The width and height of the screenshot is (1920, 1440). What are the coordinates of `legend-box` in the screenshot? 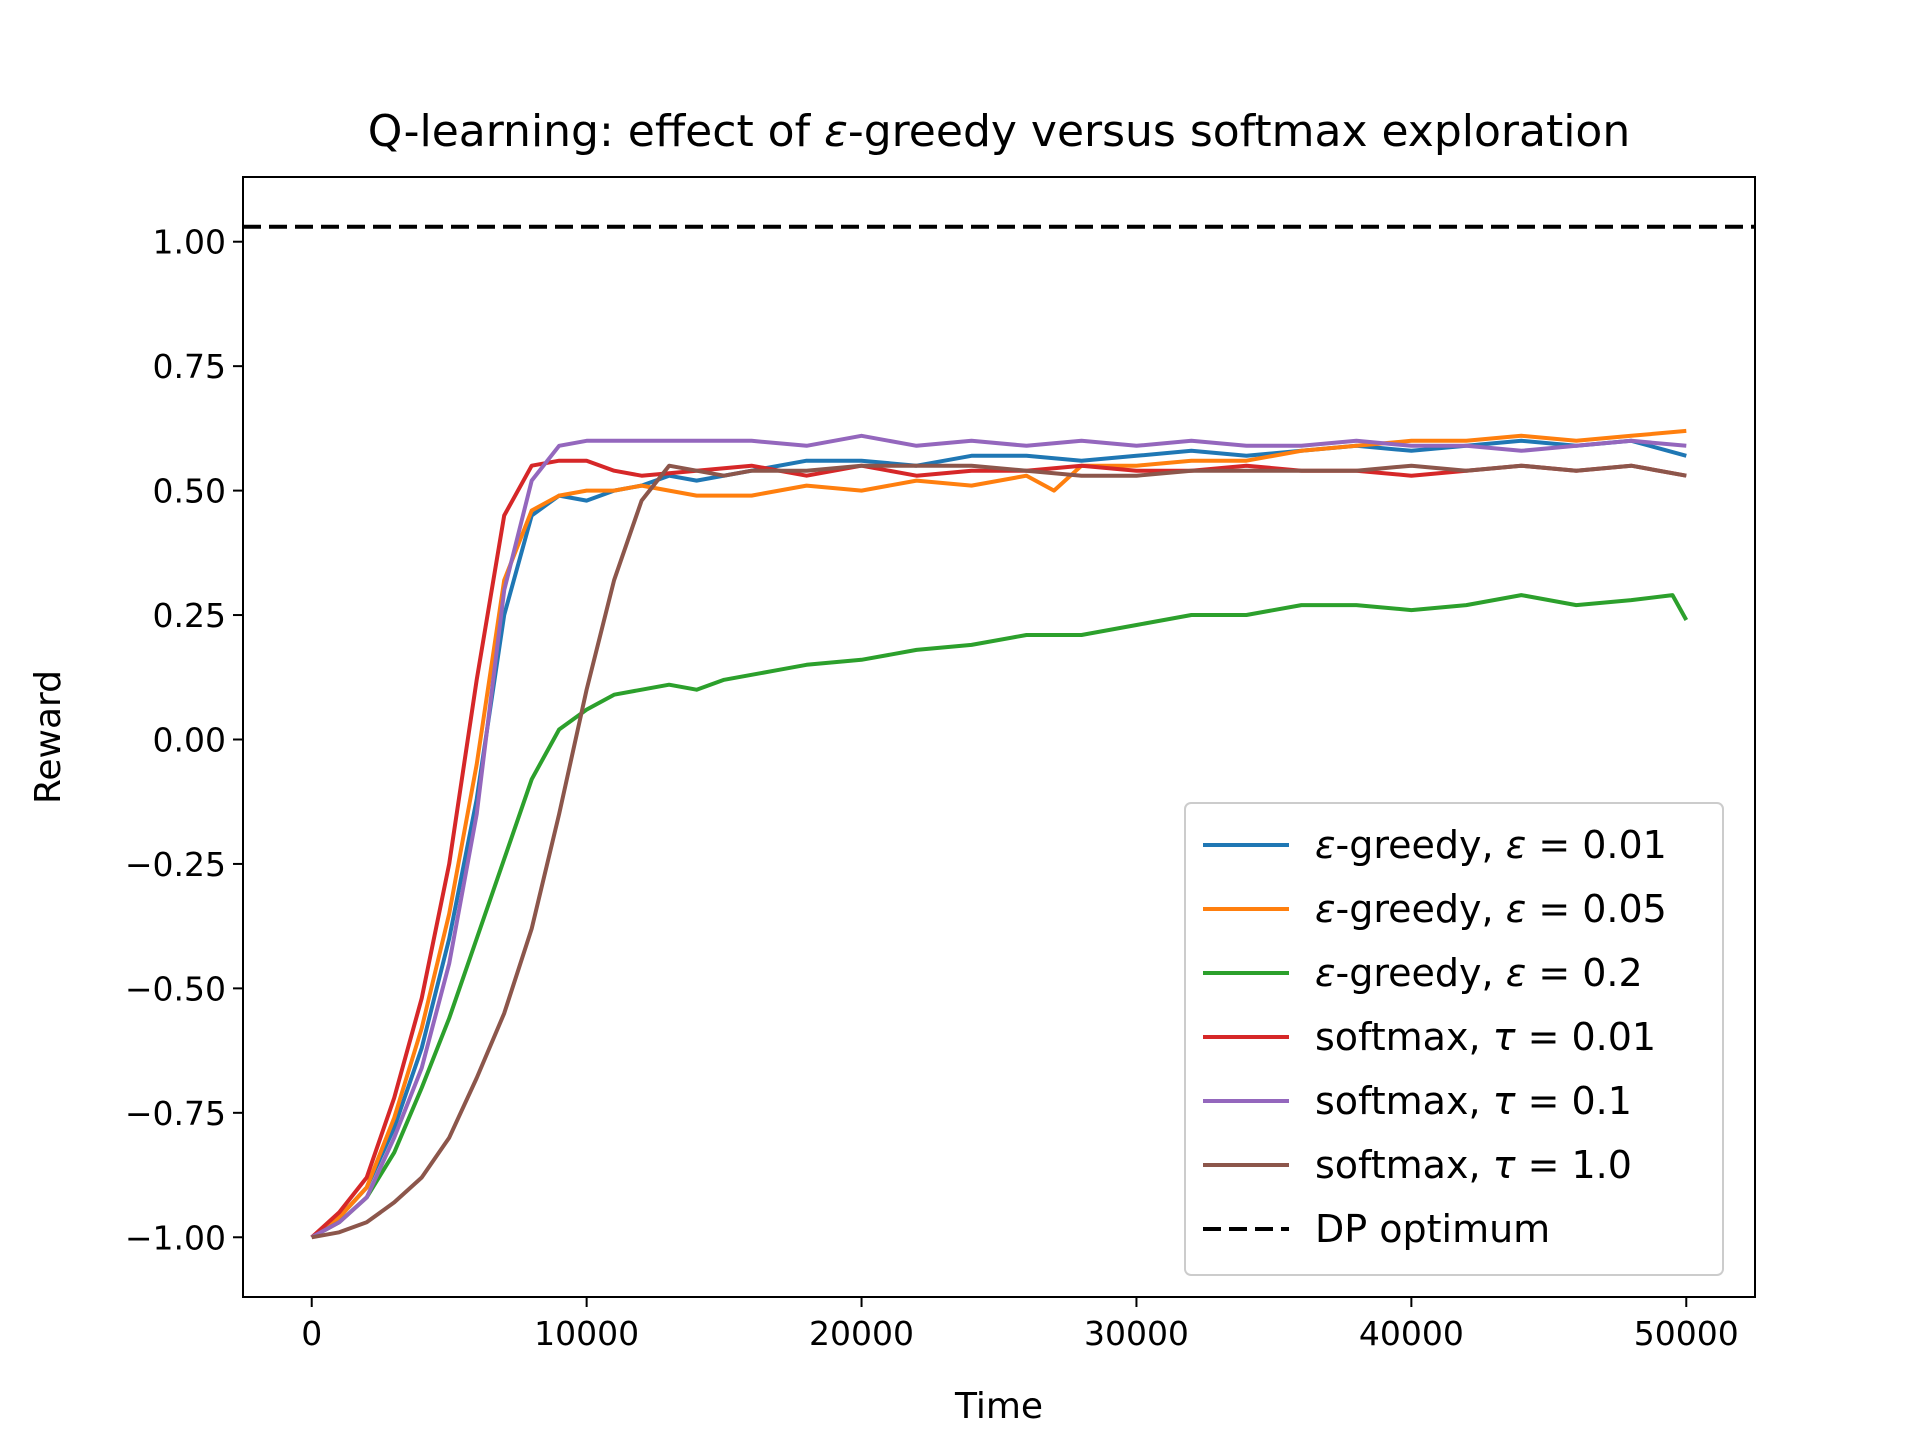 It's located at (1454, 1039).